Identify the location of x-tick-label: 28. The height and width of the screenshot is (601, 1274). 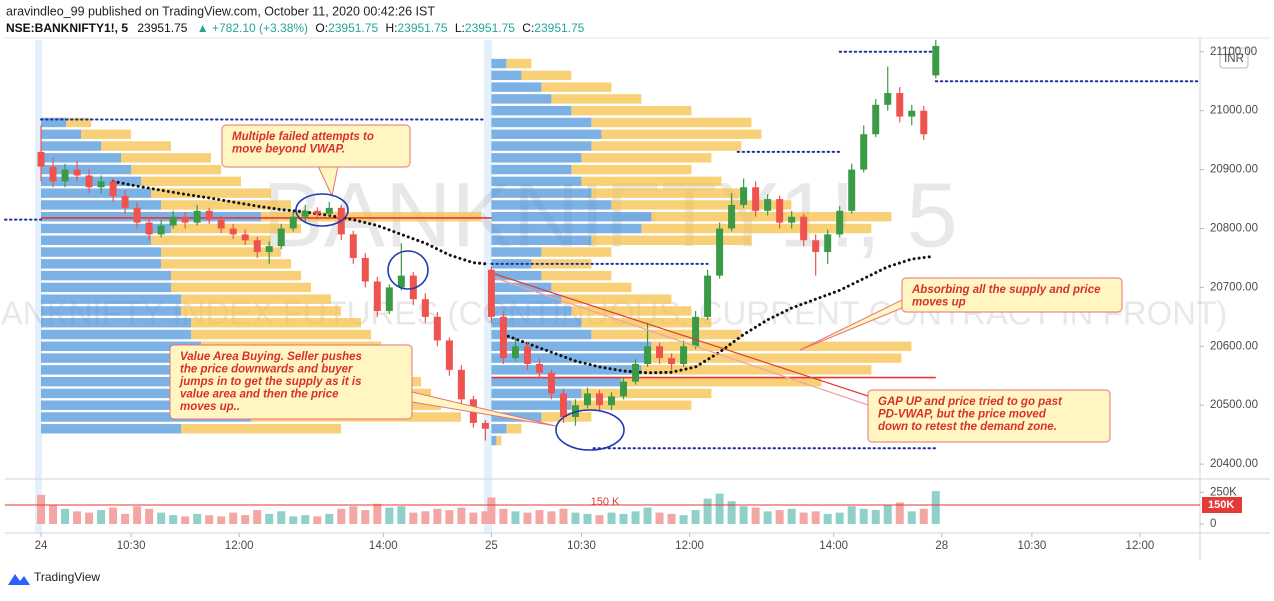
(941, 546).